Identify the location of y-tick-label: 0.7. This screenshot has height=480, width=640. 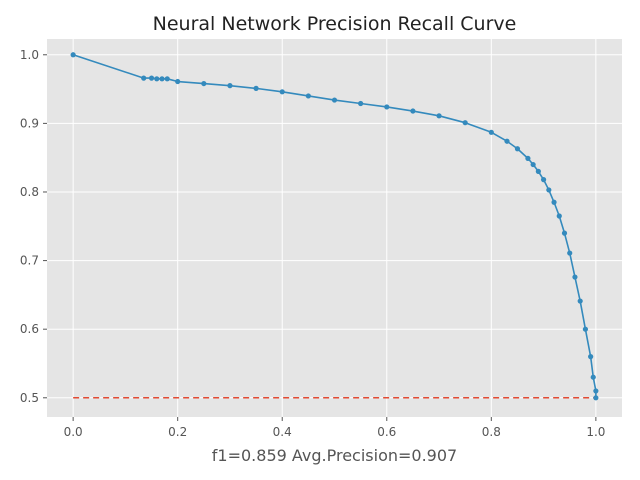
(29, 261).